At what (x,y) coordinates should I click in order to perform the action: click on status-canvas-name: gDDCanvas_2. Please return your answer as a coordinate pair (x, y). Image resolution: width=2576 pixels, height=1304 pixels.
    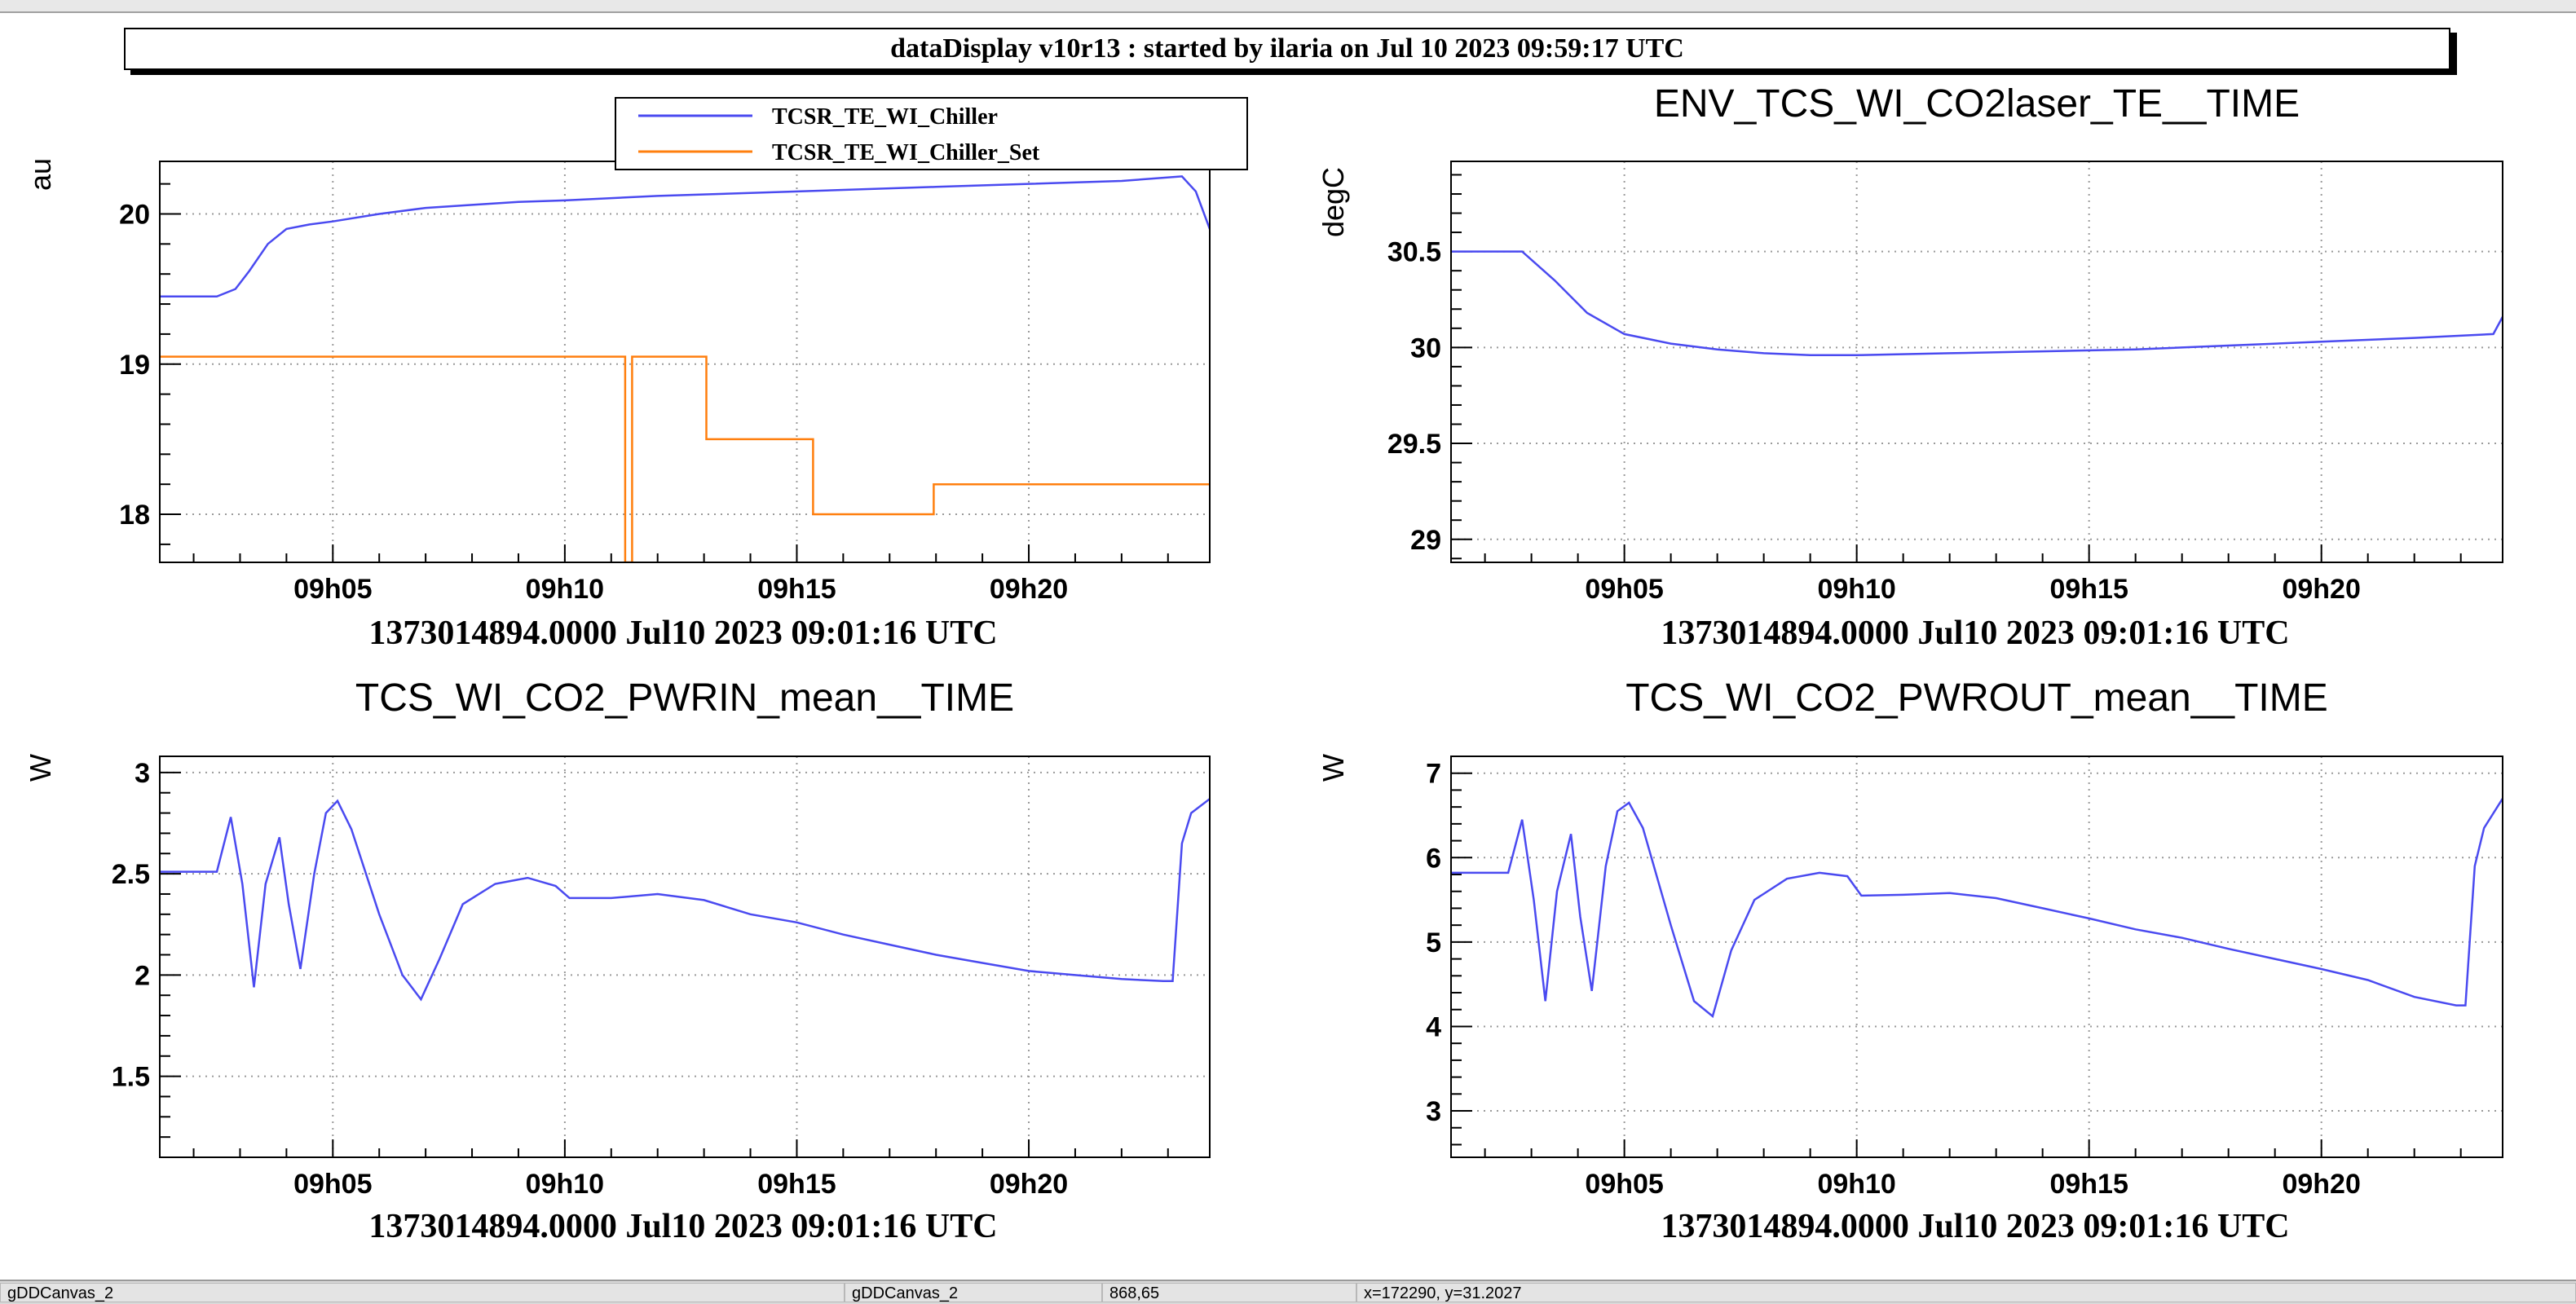
    Looking at the image, I should click on (422, 1292).